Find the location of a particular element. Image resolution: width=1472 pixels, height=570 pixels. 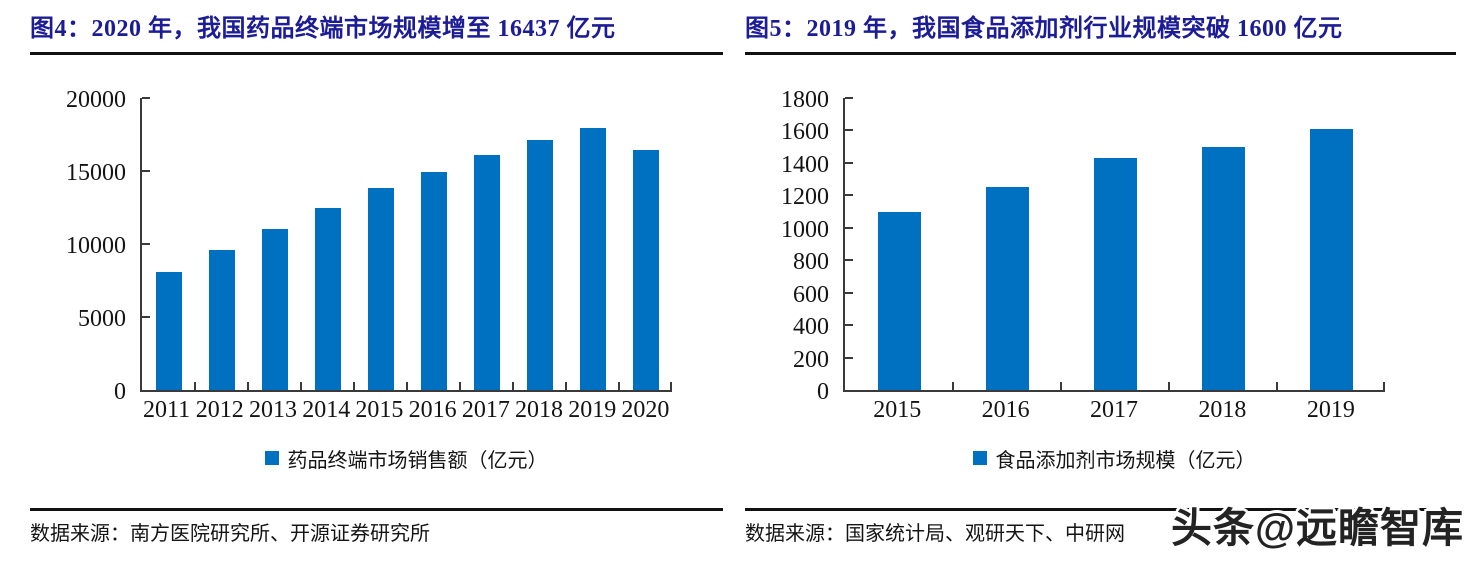

y-axis-tick-label: 10000 is located at coordinates (96, 246).